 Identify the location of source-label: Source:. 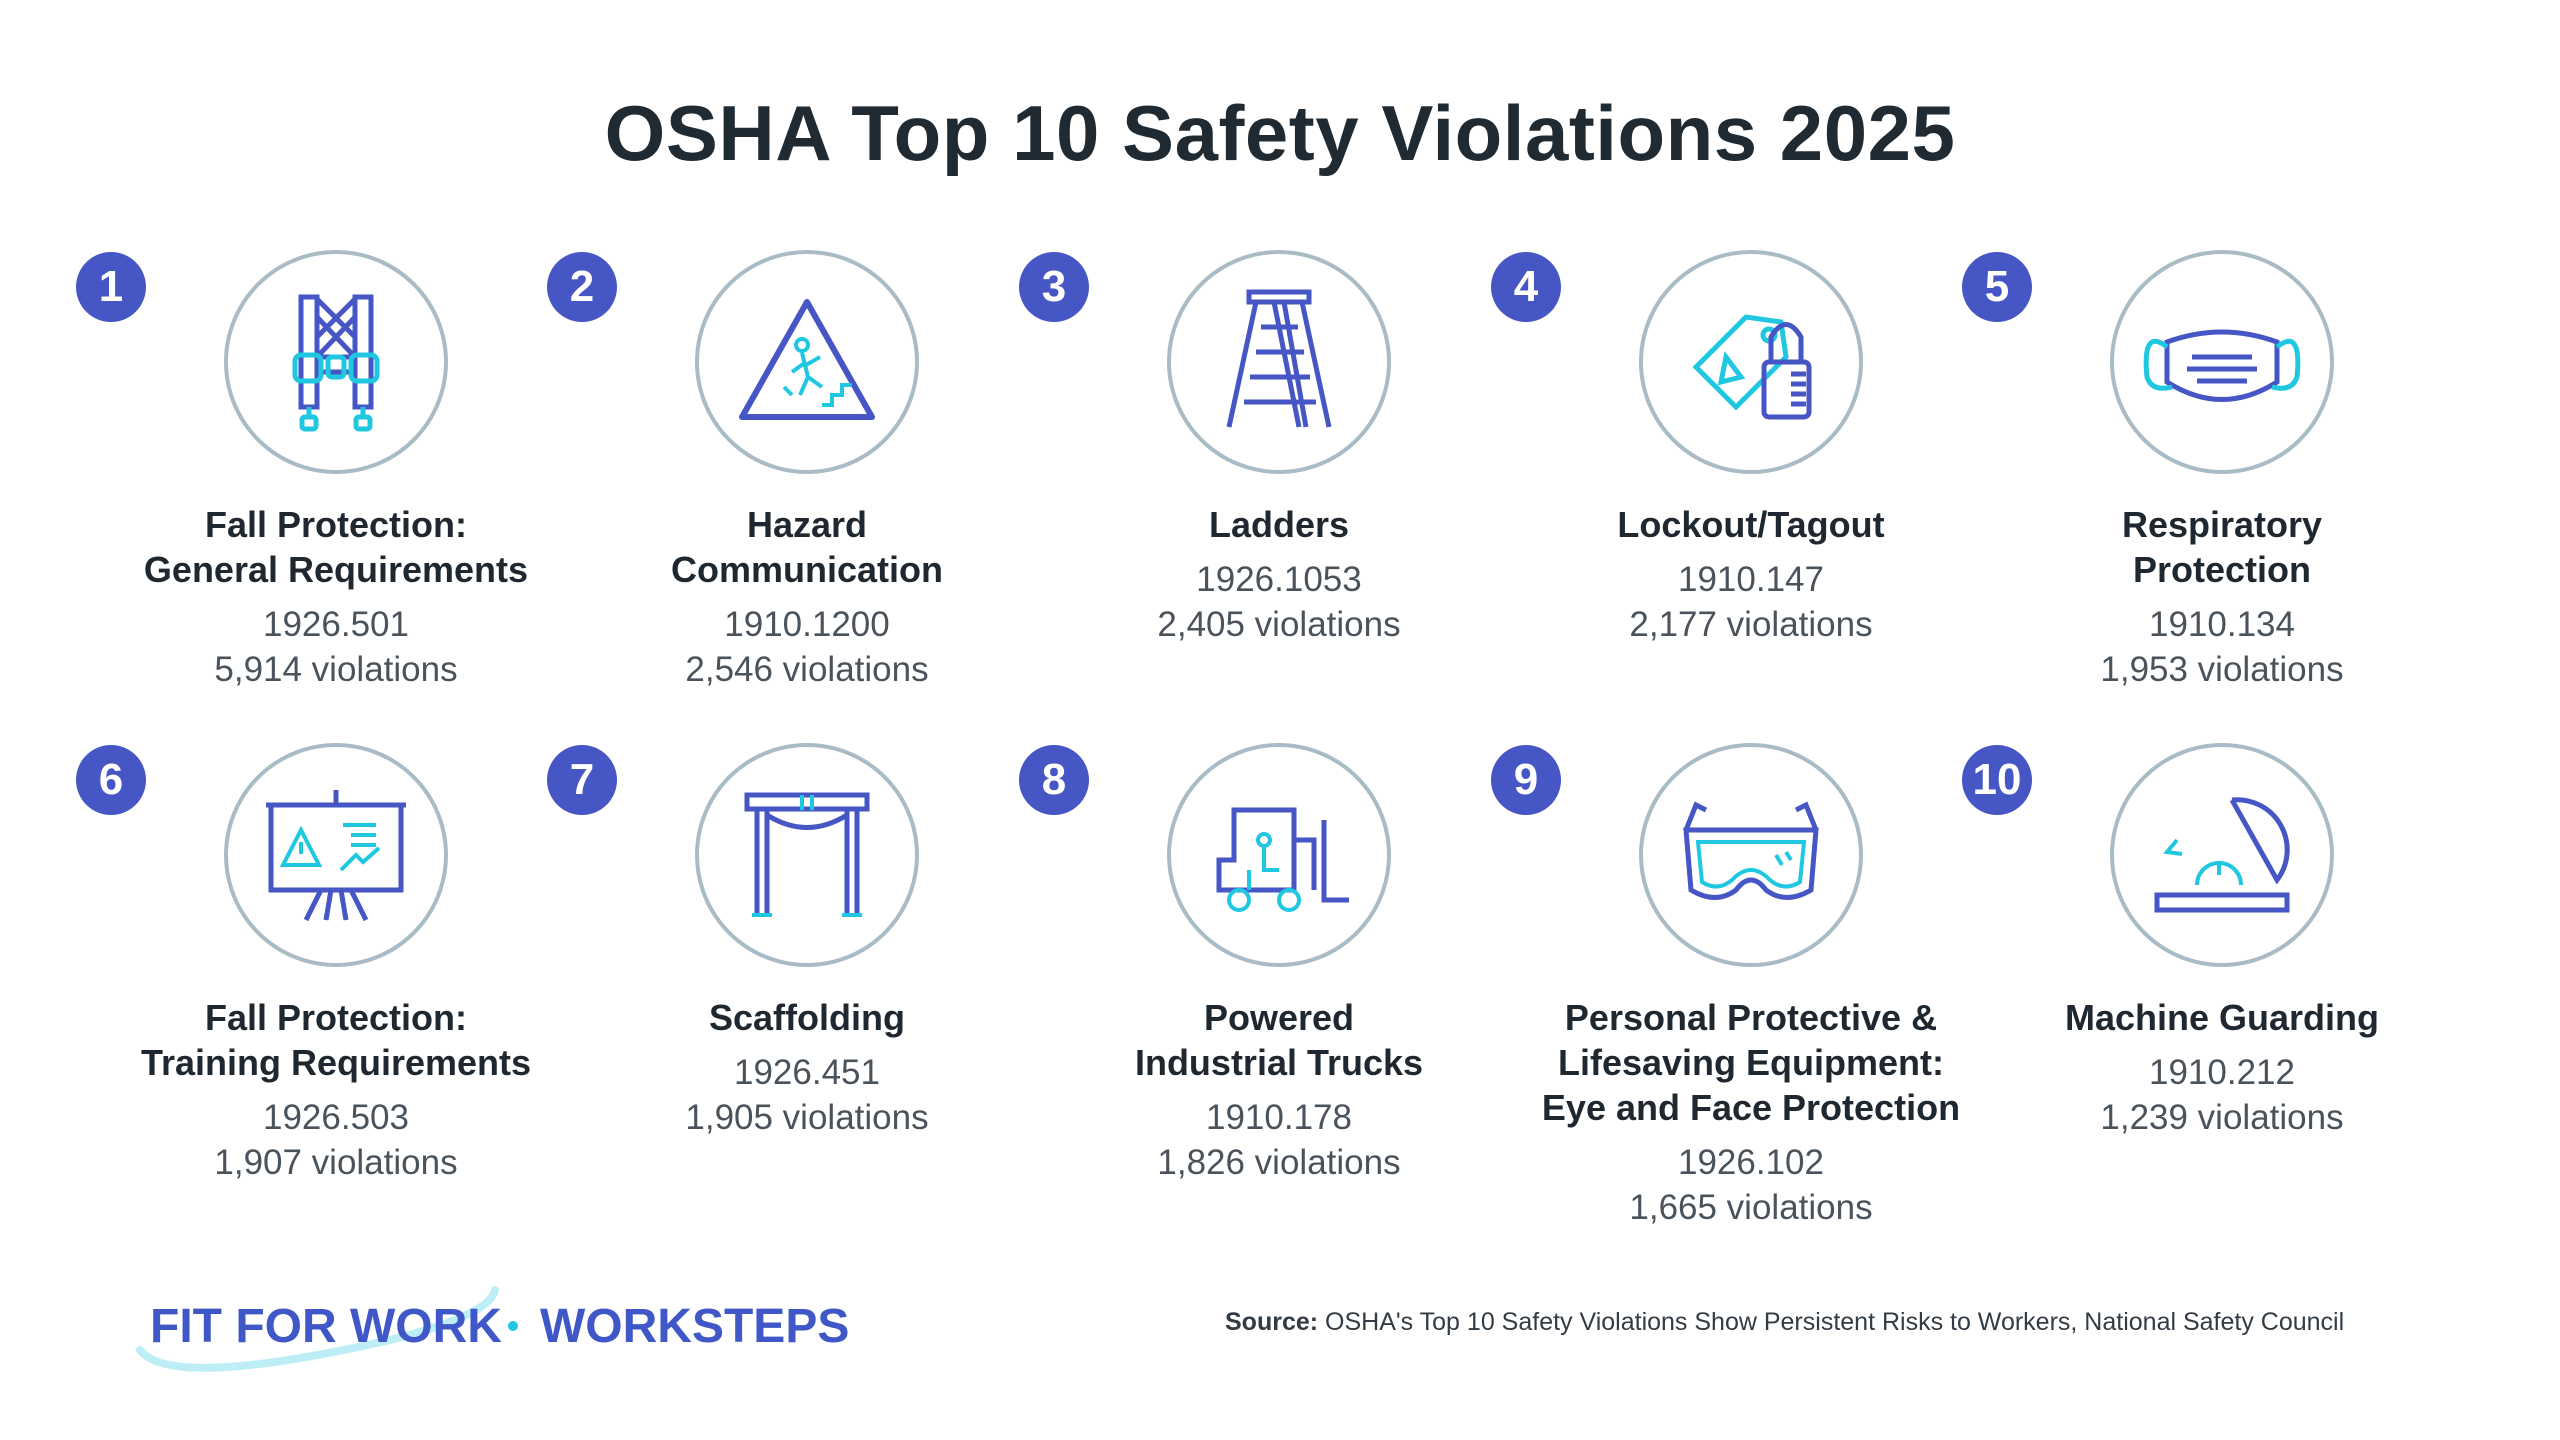
(1272, 1322).